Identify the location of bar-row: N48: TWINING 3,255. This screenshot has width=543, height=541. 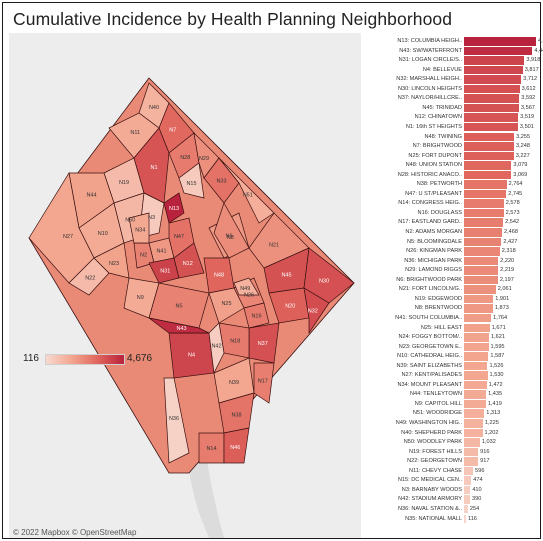
(451, 137).